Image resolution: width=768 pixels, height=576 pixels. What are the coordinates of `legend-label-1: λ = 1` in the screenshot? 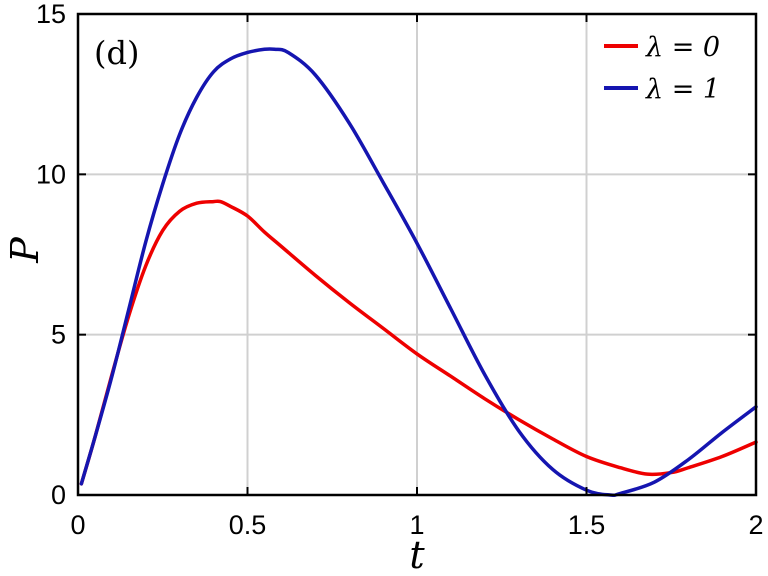 It's located at (682, 89).